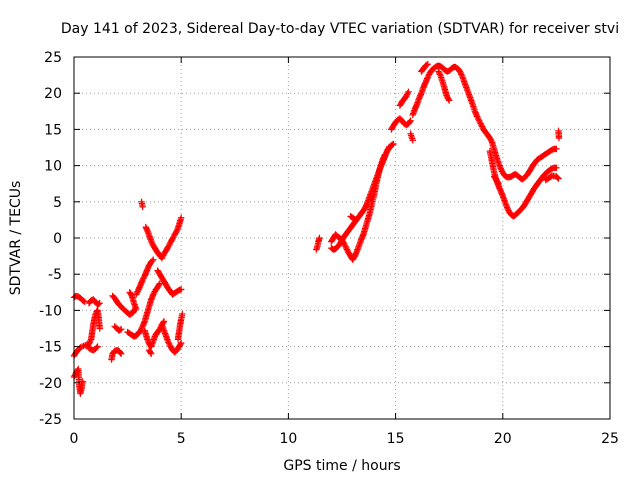  Describe the element at coordinates (143, 310) in the screenshot. I see `series-arc10` at that location.